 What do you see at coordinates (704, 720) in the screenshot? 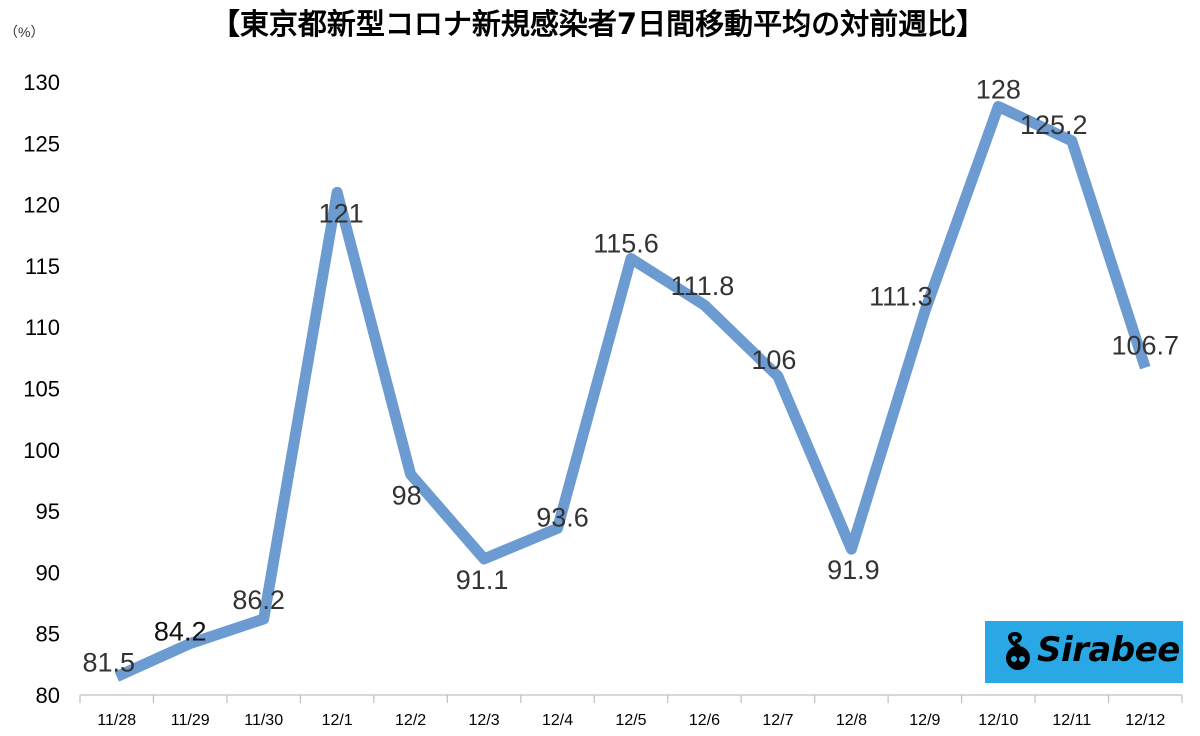
I see `x-tick-label: 12/6` at bounding box center [704, 720].